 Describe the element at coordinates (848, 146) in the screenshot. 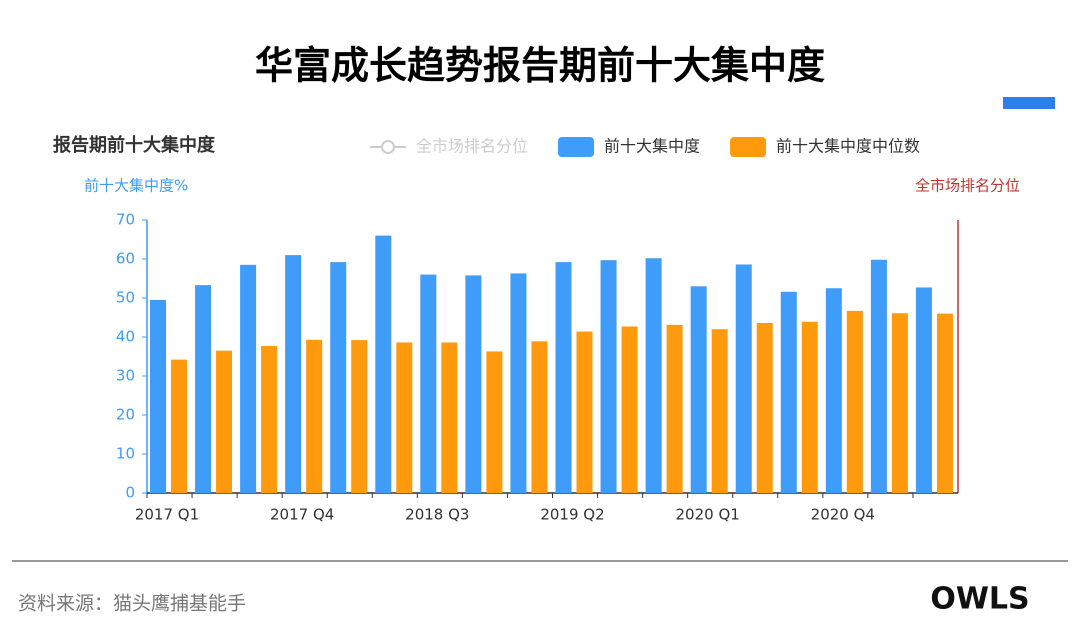

I see `legend-label: 前十大集中度中位数` at that location.